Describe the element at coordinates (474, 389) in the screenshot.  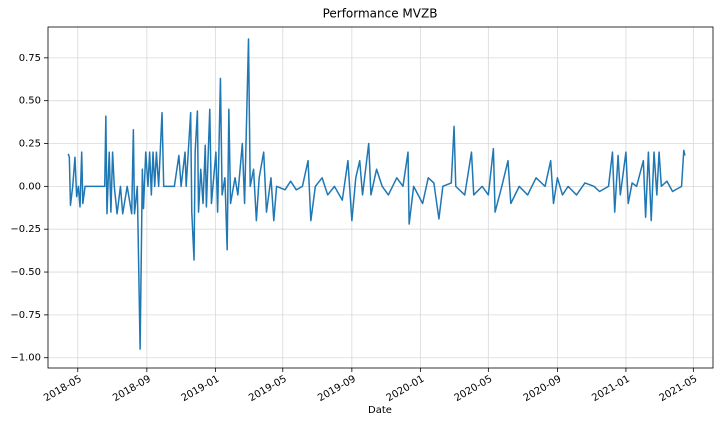
I see `x-tick-label: 2020-05` at that location.